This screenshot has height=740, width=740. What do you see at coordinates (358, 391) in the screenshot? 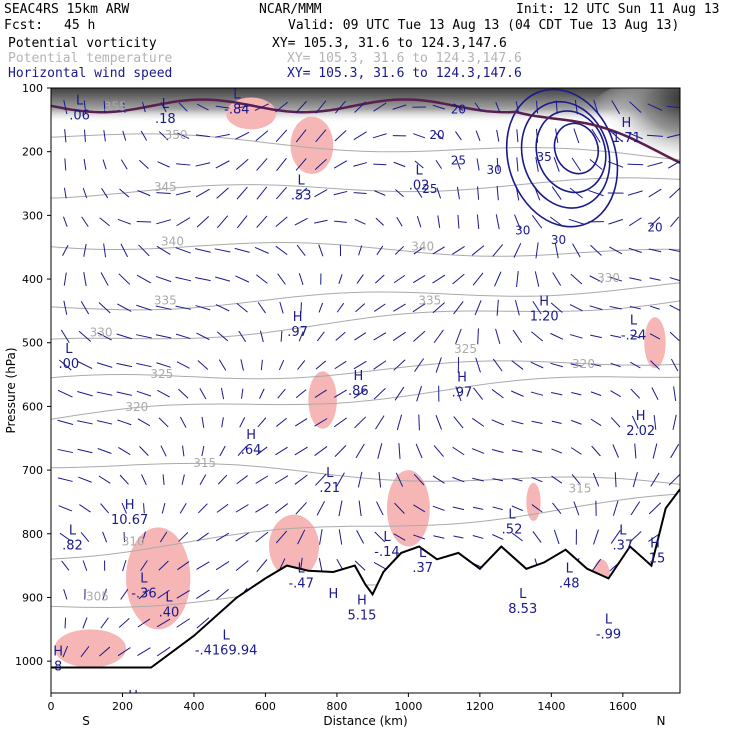
I see `extremum-value: .86` at bounding box center [358, 391].